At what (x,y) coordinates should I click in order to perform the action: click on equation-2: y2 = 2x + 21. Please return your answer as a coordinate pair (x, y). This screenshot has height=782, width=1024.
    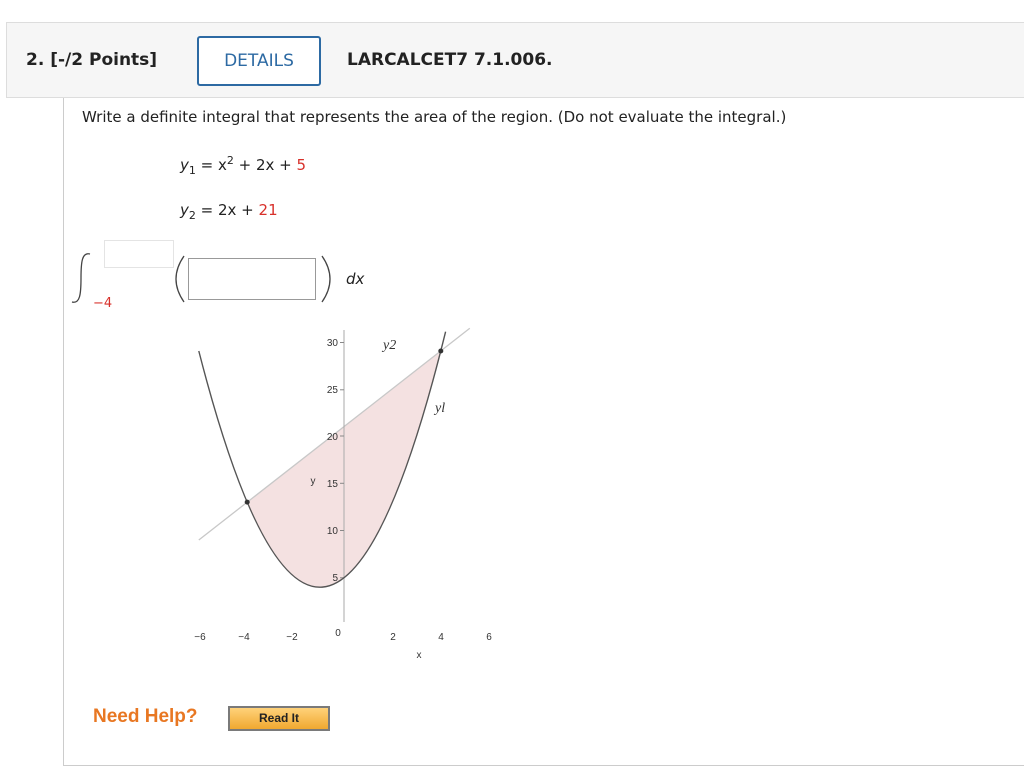
    Looking at the image, I should click on (229, 211).